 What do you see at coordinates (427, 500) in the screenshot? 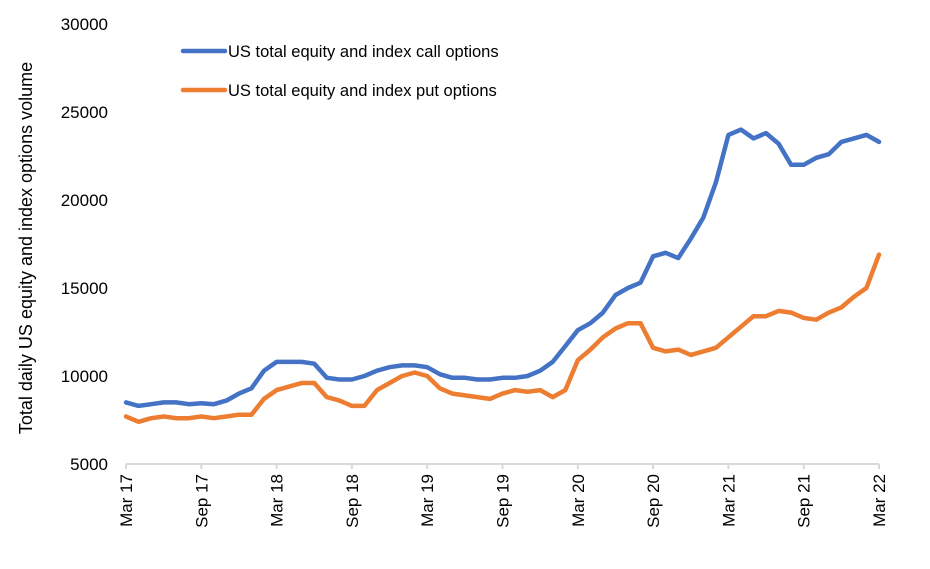
I see `x-tick-label: Mar 19` at bounding box center [427, 500].